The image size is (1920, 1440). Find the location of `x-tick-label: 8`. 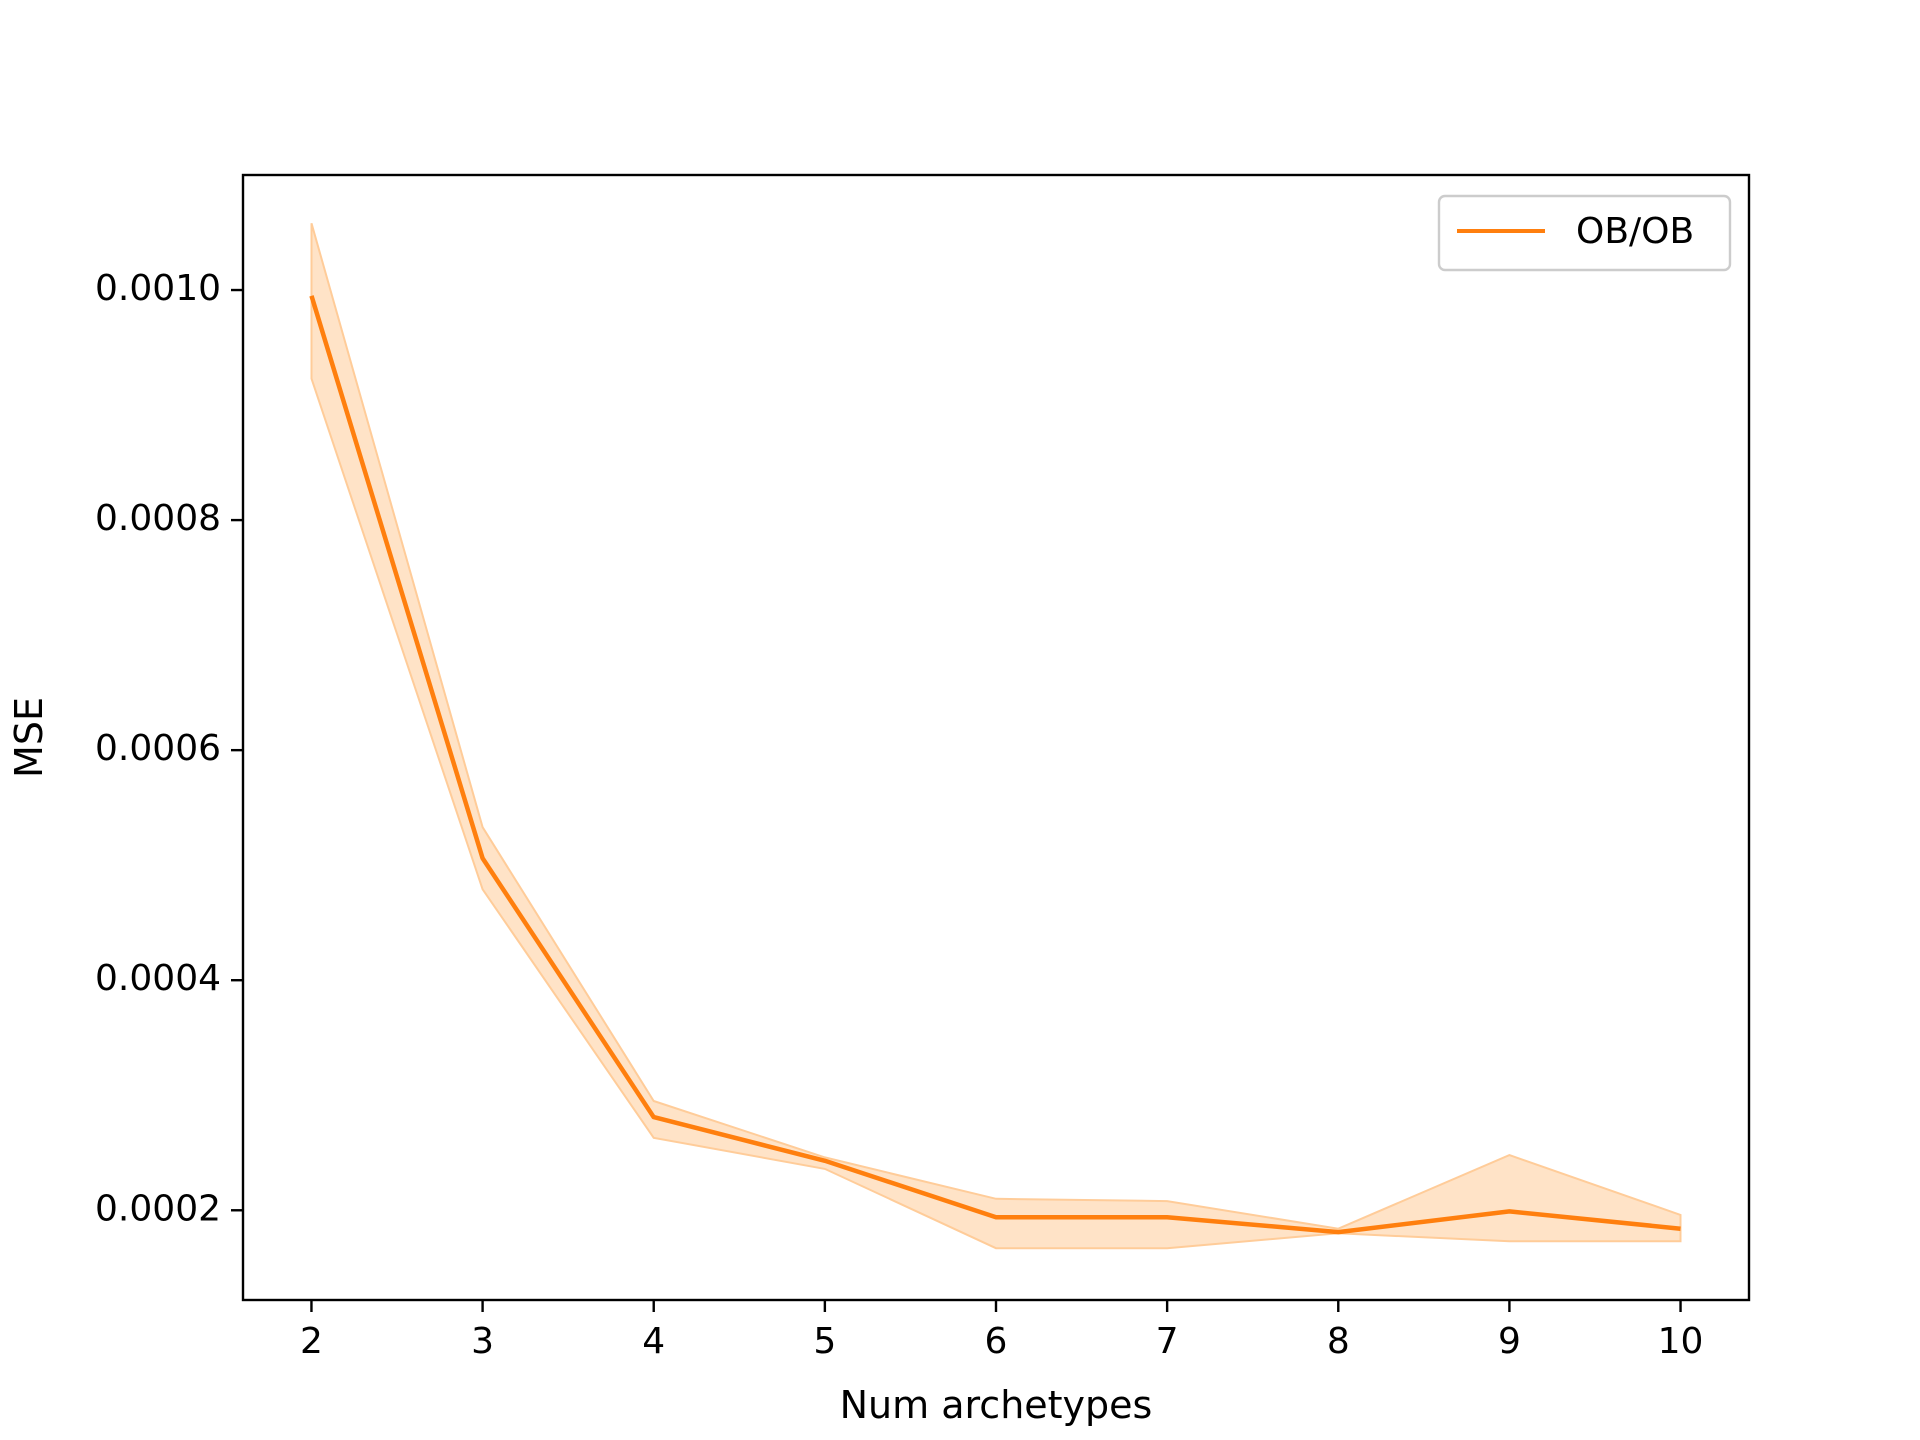

x-tick-label: 8 is located at coordinates (1338, 1341).